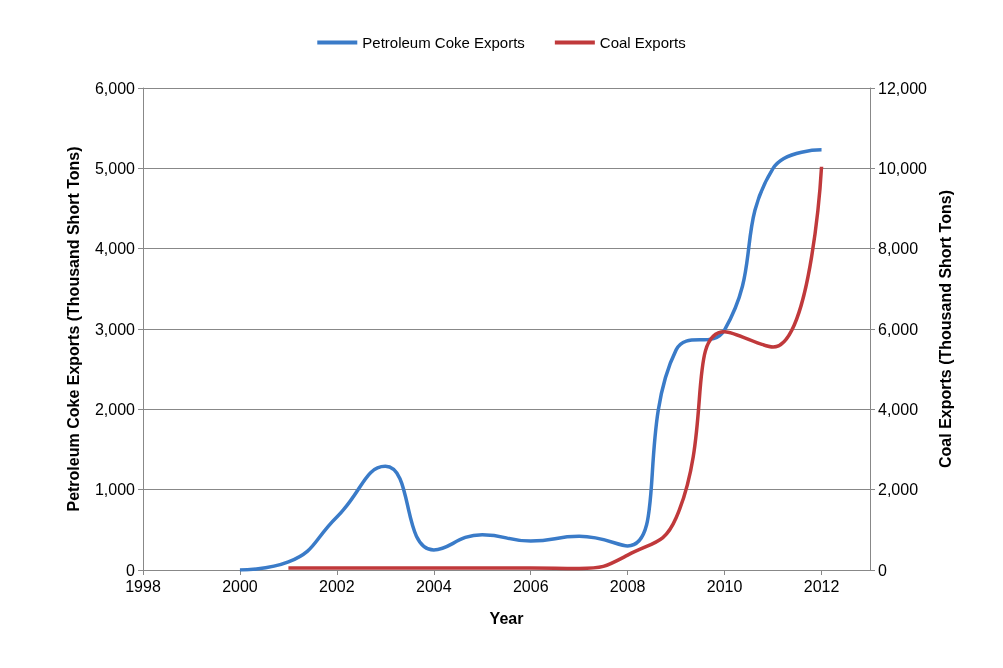 The height and width of the screenshot is (668, 1003). What do you see at coordinates (115, 409) in the screenshot?
I see `y-tick-label: 2,000` at bounding box center [115, 409].